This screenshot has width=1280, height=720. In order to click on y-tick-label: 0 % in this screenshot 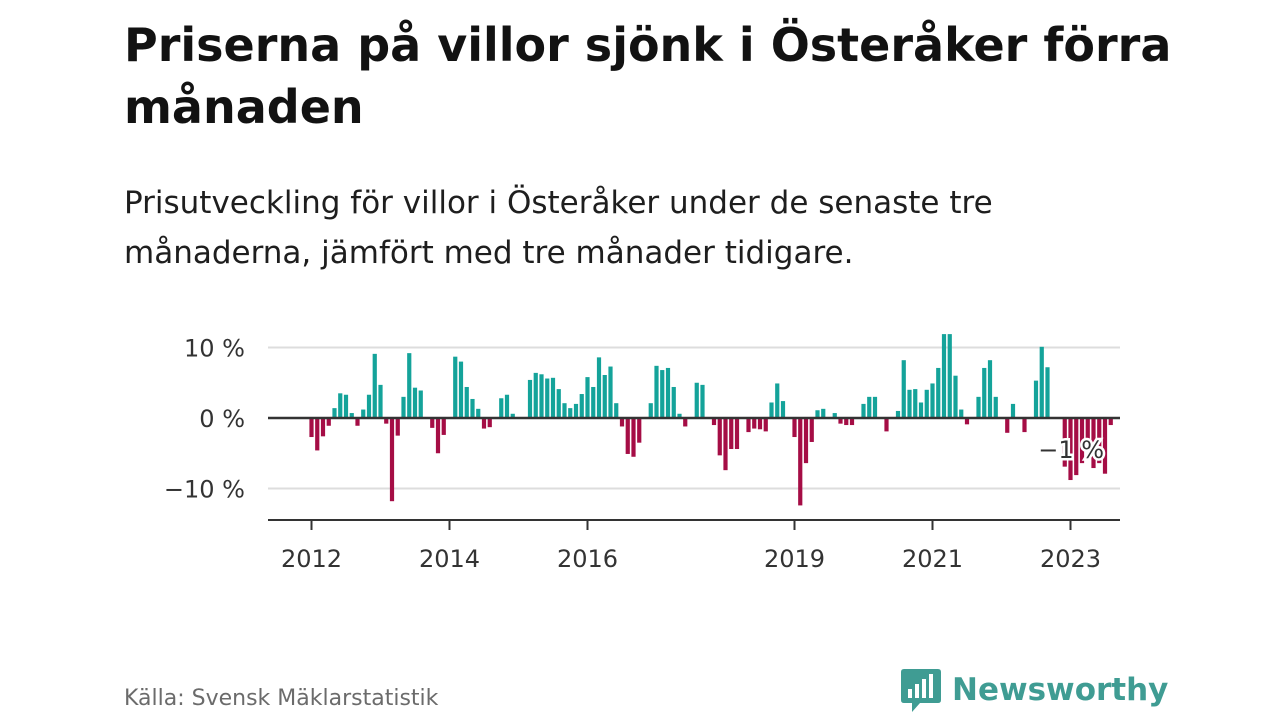, I will do `click(222, 419)`.